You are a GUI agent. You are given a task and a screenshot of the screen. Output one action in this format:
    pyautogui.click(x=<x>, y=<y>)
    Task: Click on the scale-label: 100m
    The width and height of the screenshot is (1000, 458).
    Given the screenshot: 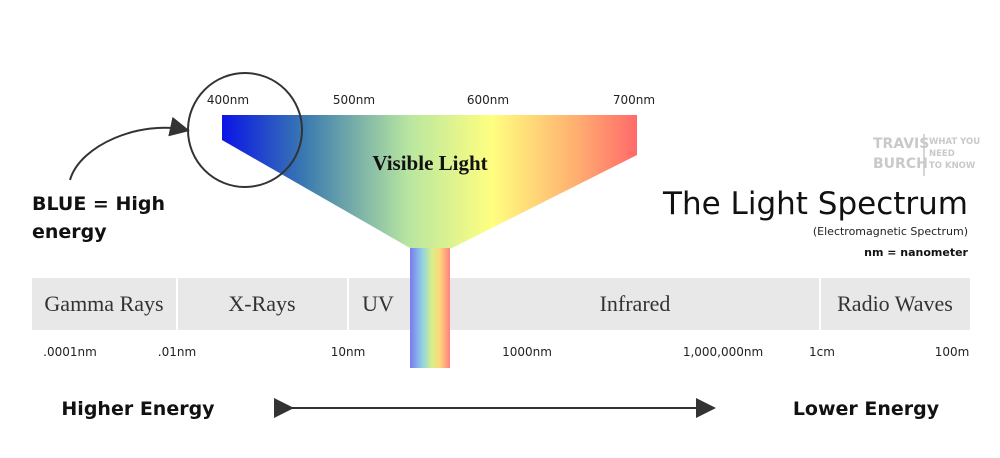 What is the action you would take?
    pyautogui.click(x=952, y=352)
    